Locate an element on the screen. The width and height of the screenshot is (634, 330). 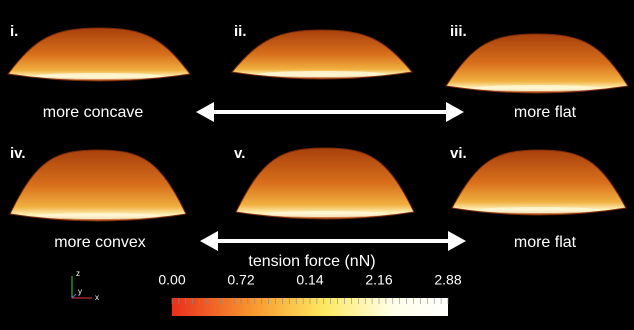
colorbar-ticks: 0.00 0.72 0.14 2.16 2.88 is located at coordinates (310, 288).